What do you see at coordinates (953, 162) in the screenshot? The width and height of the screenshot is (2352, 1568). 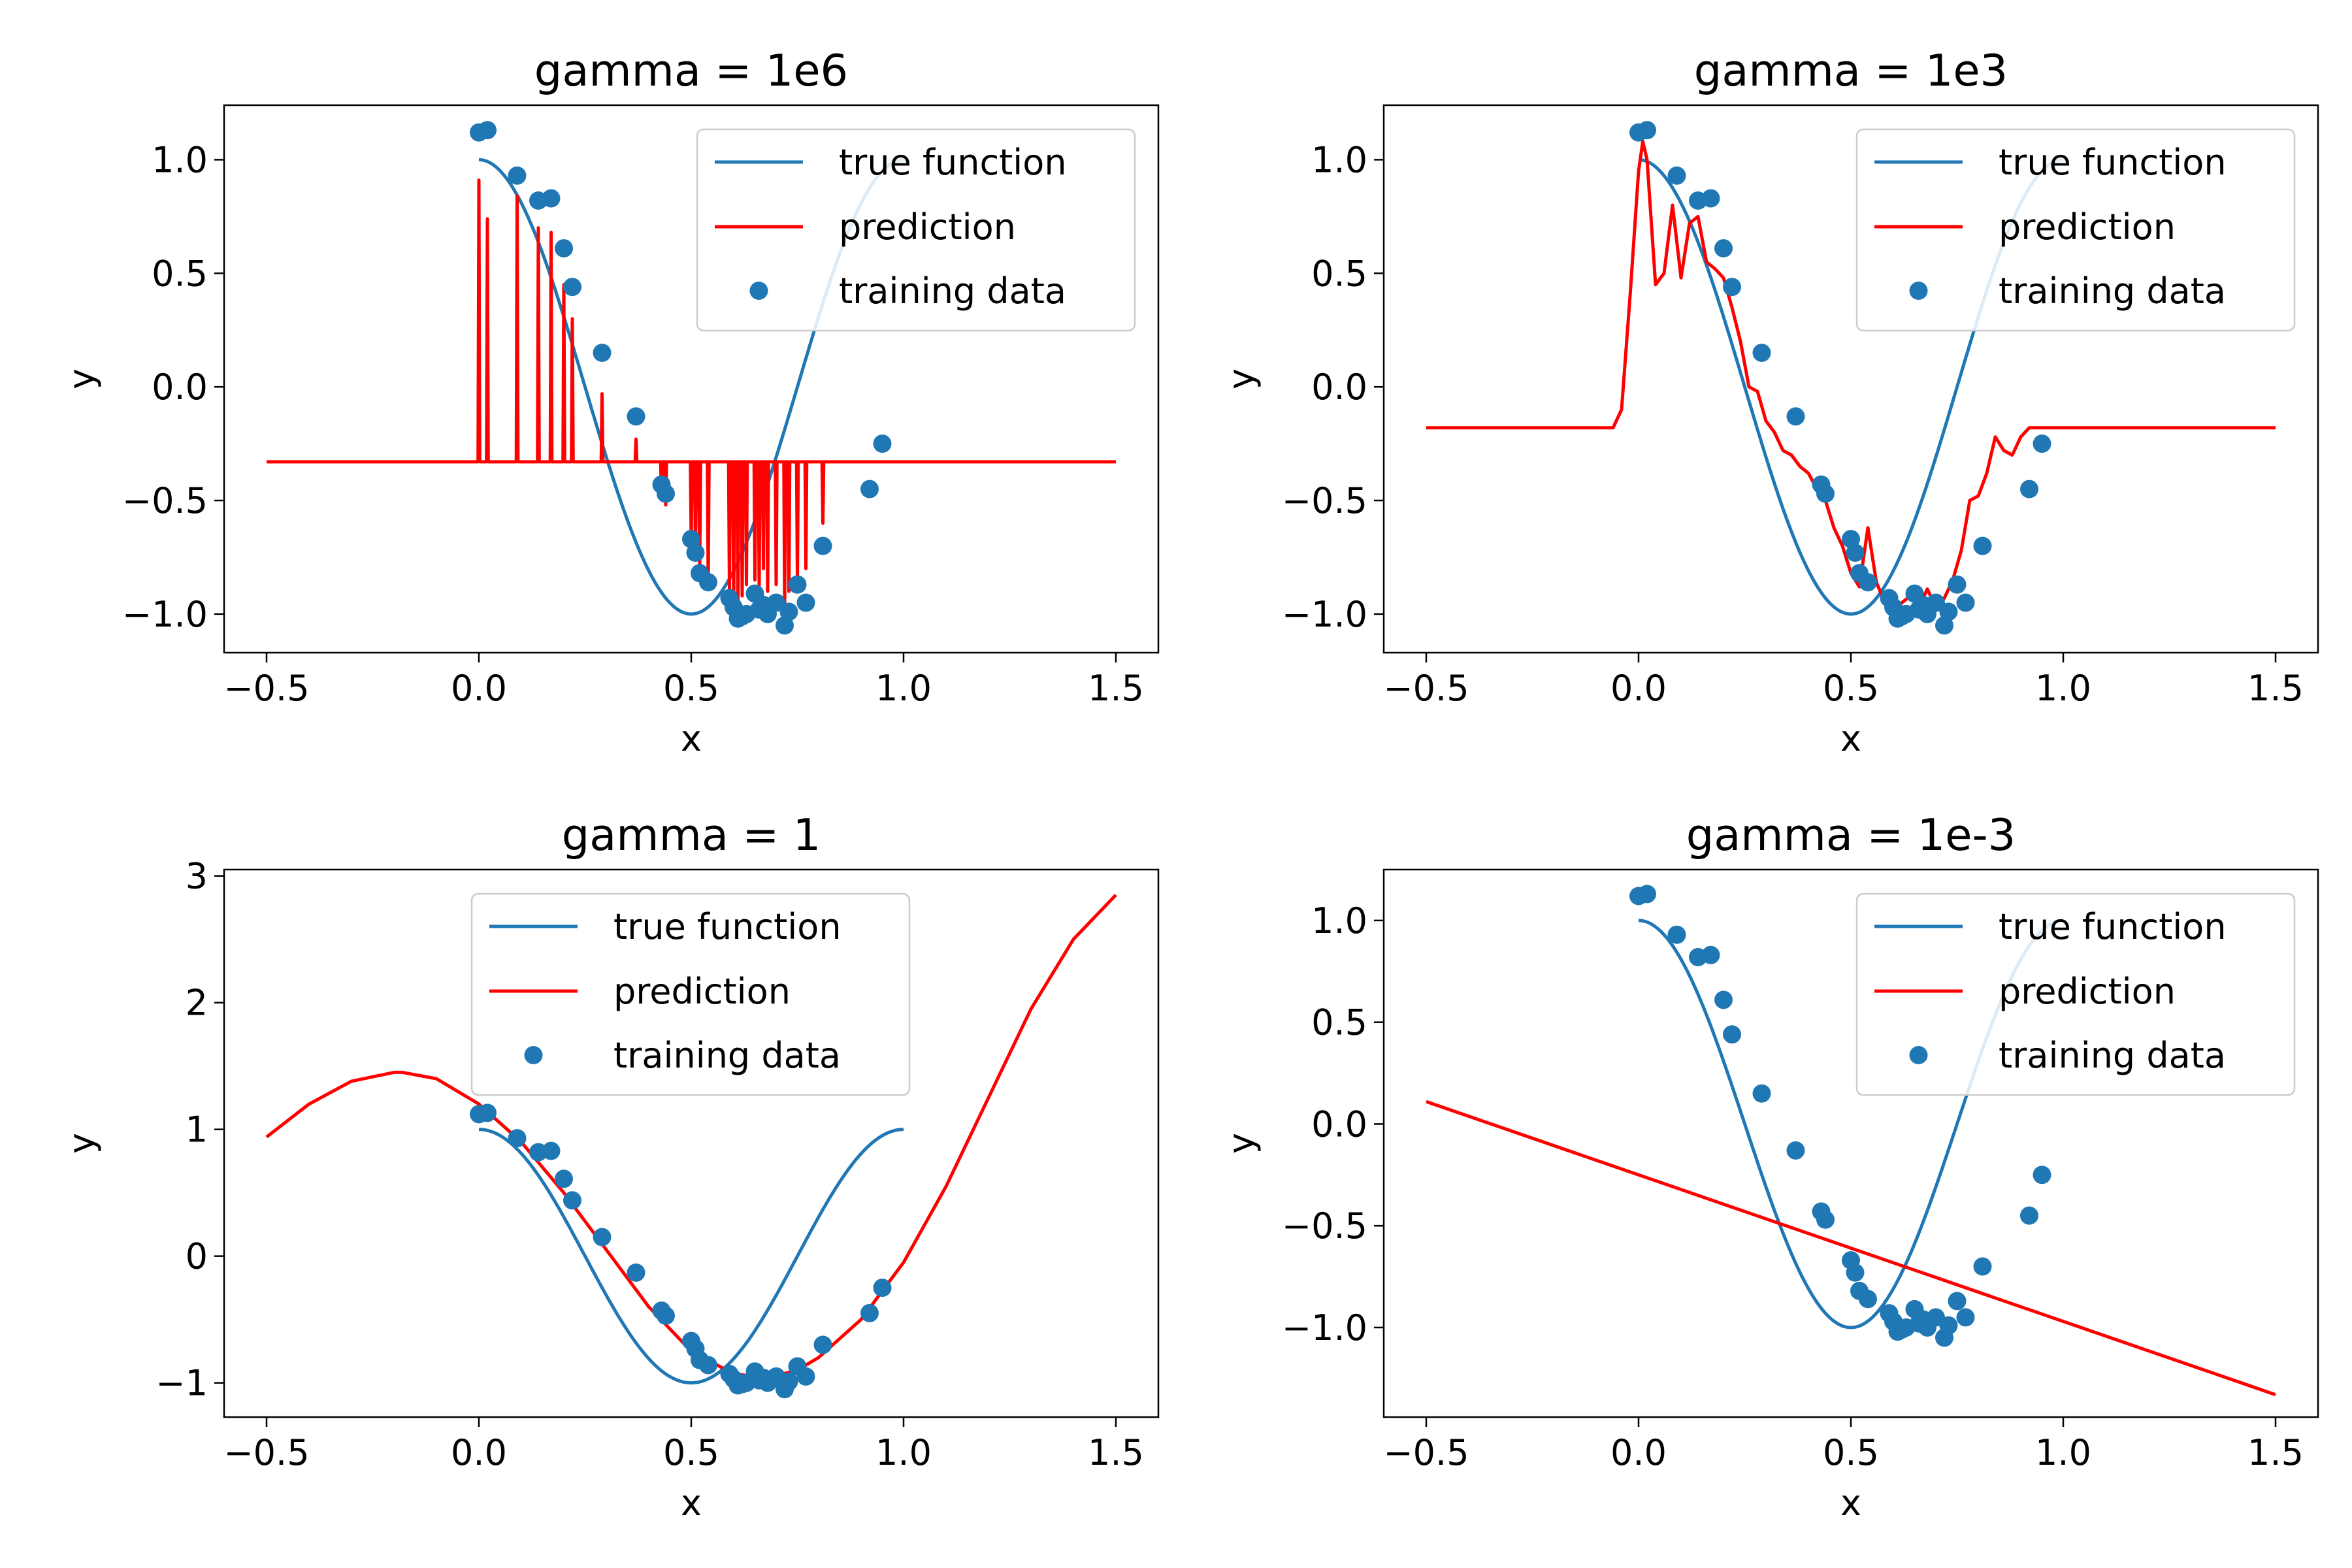 I see `legend-label: true function` at bounding box center [953, 162].